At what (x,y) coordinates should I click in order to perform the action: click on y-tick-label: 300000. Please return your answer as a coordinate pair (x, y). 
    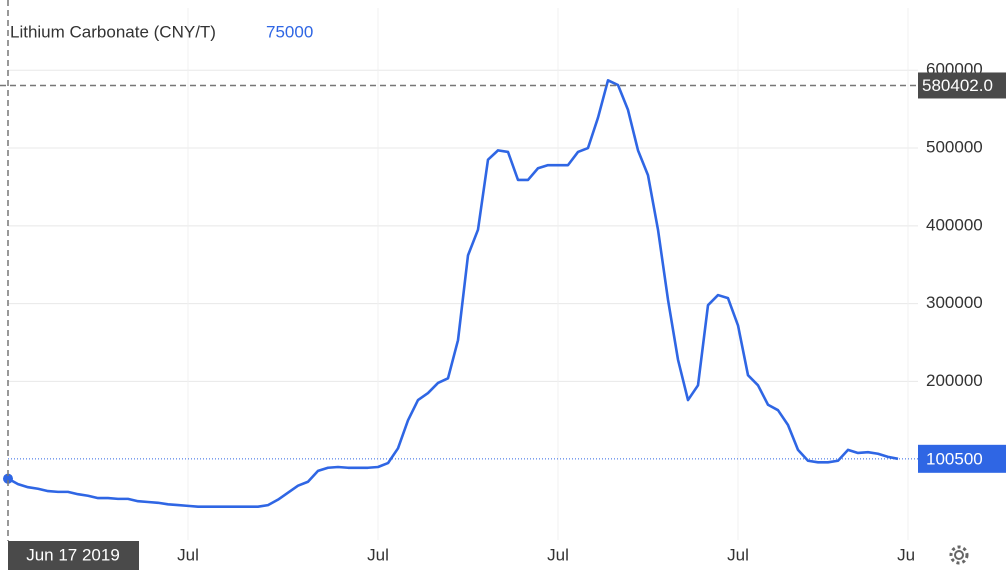
    Looking at the image, I should click on (954, 302).